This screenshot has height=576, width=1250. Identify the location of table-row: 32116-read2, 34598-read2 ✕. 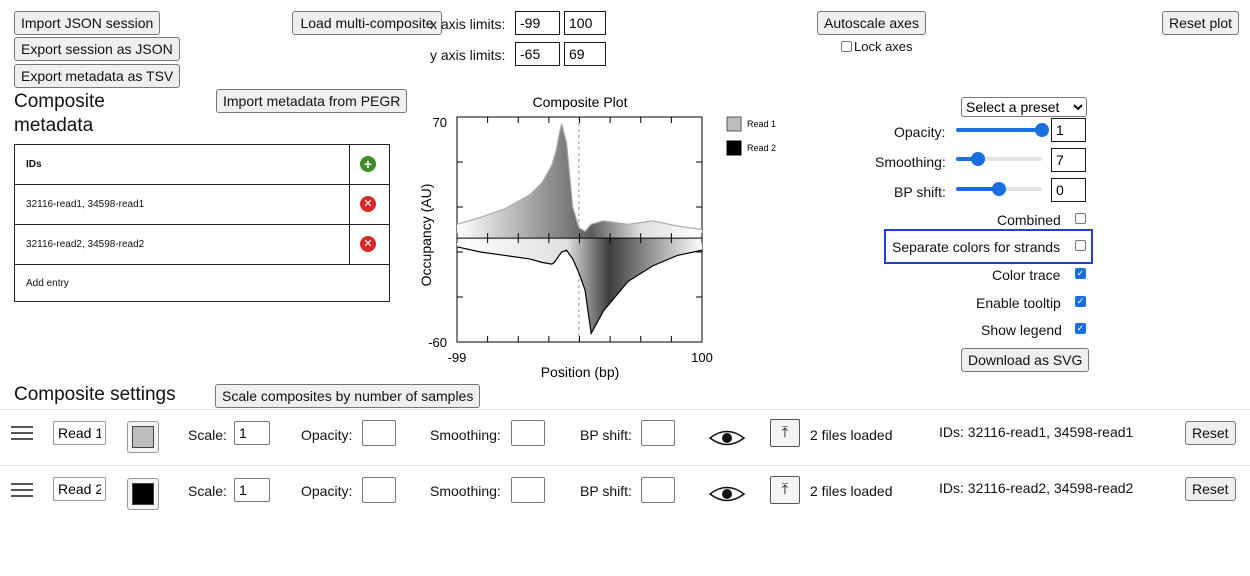
(202, 245).